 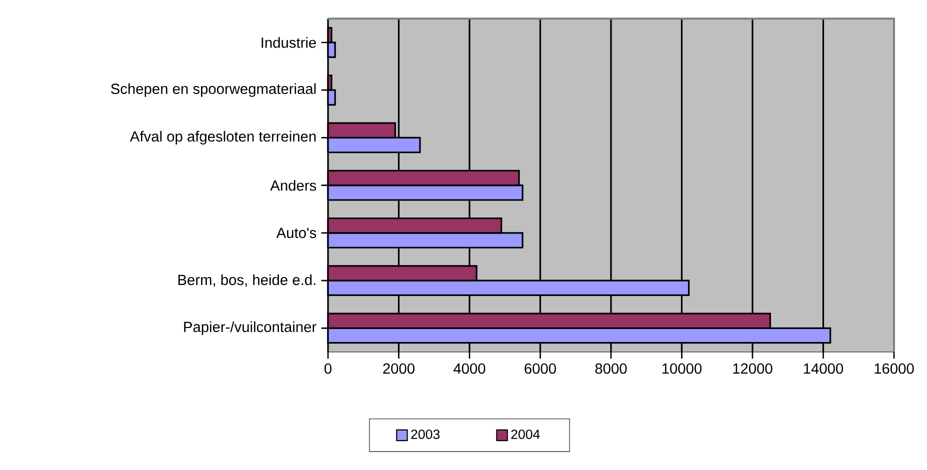 What do you see at coordinates (250, 328) in the screenshot?
I see `y-tick-label: Papier-/vuilcontainer` at bounding box center [250, 328].